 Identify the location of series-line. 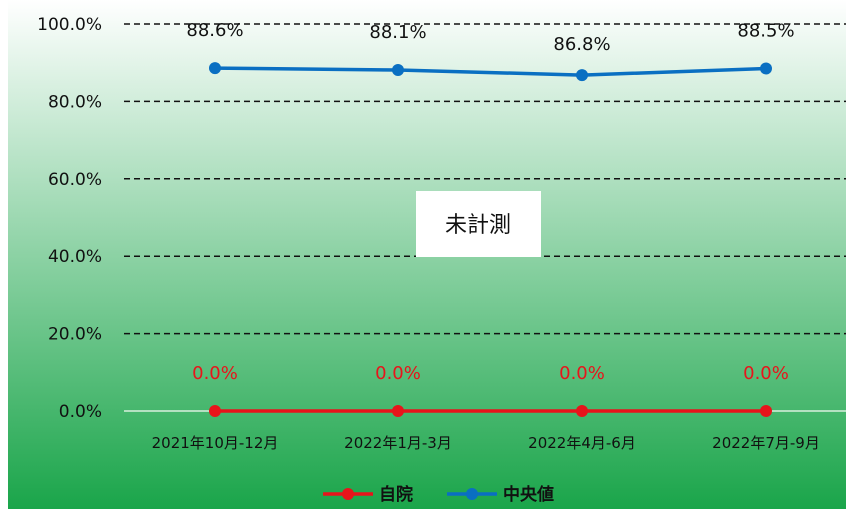
(490, 71).